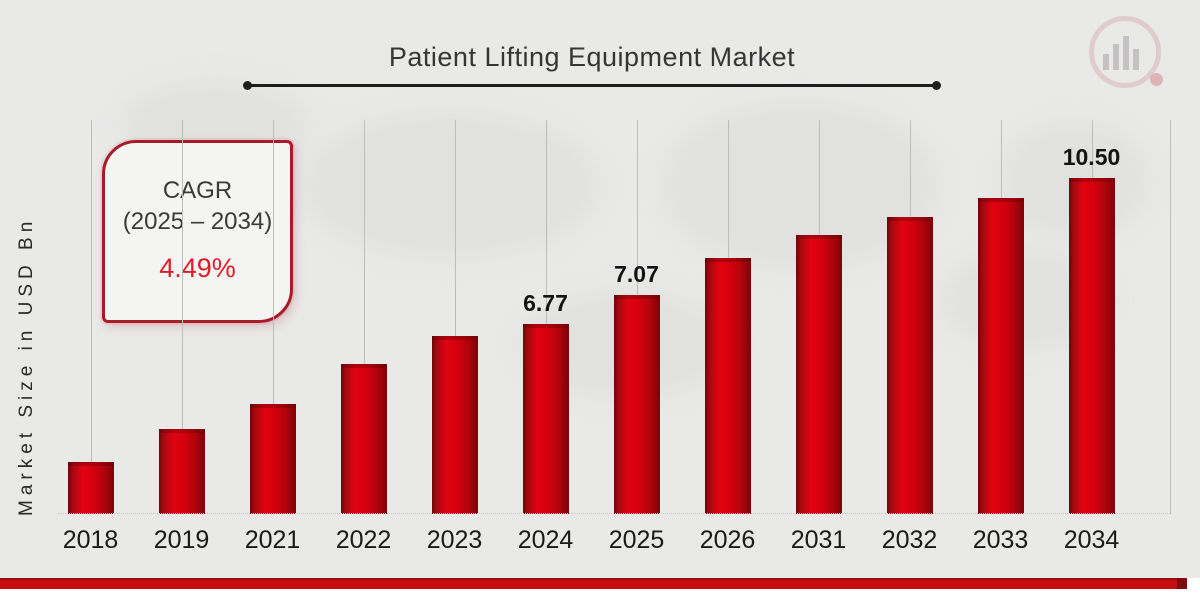  I want to click on x-axis-label-2019: 2019, so click(181, 540).